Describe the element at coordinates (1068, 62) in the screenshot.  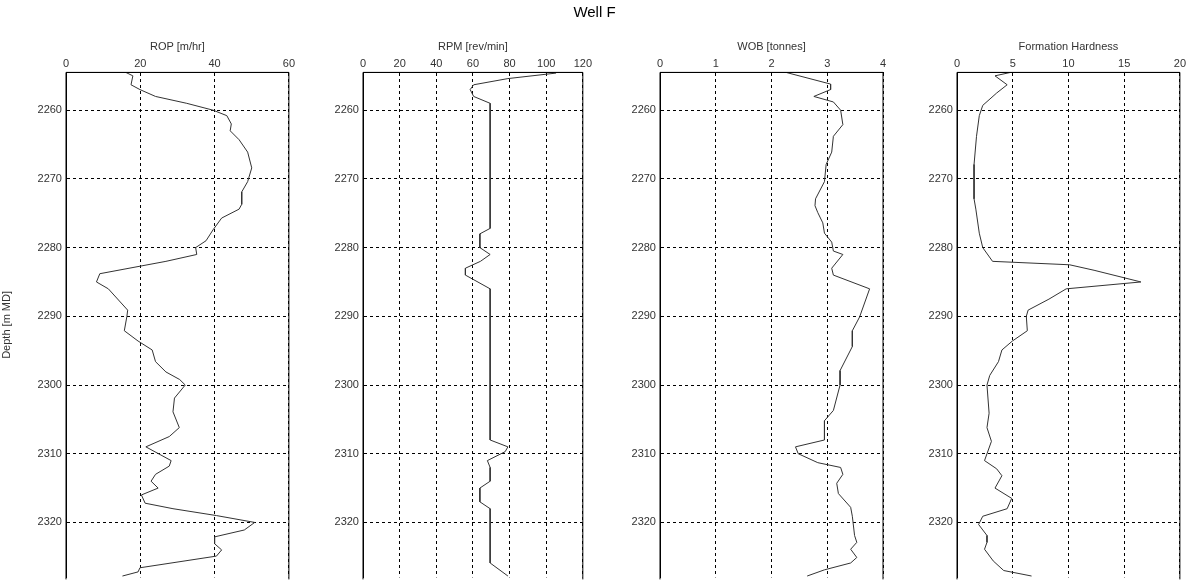
I see `x-tick-label: 10` at that location.